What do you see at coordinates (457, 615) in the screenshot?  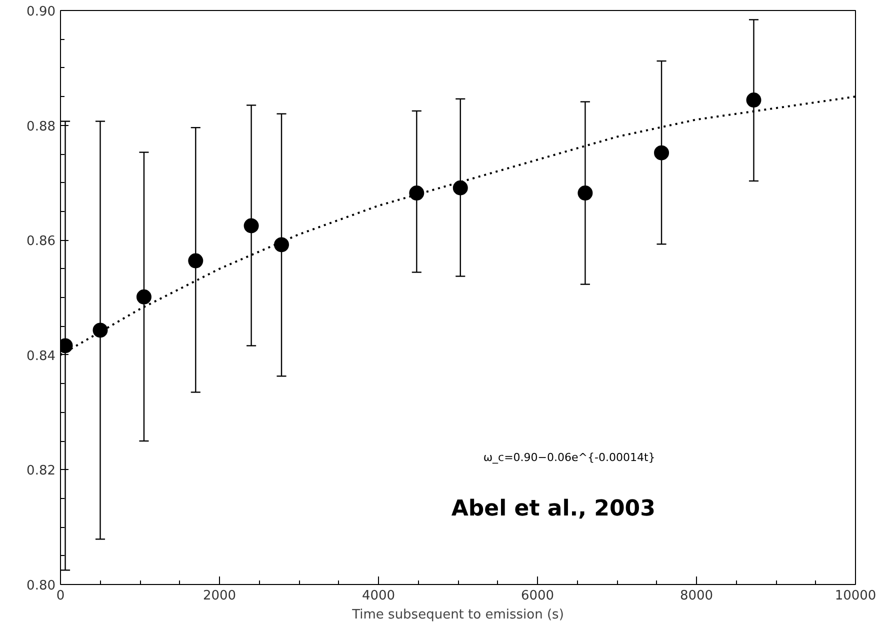 I see `x-axis-title: Time subsequent to emission (s)` at bounding box center [457, 615].